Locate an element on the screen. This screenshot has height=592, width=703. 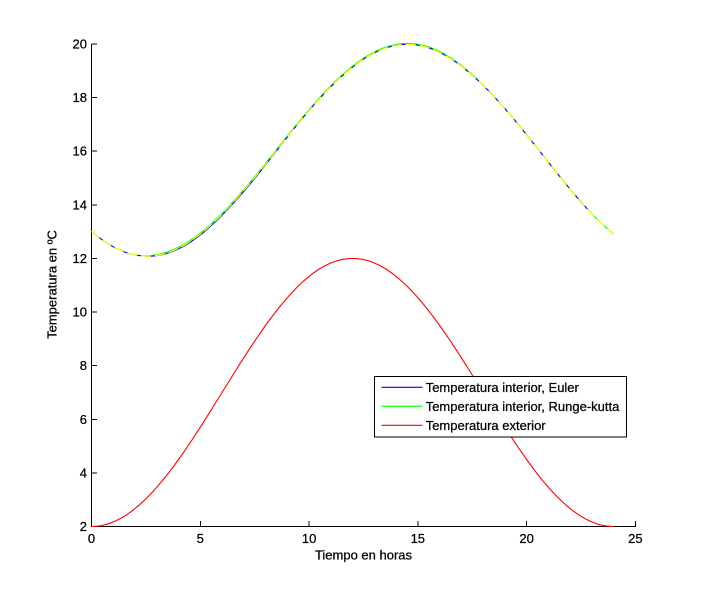
svg-text: 0 is located at coordinates (91, 538).